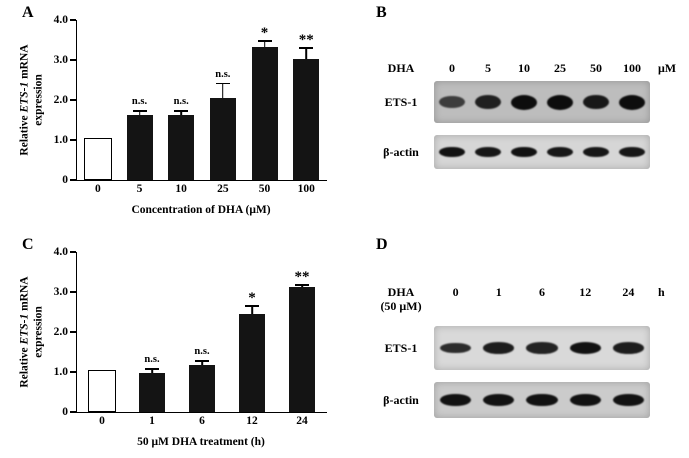 The width and height of the screenshot is (689, 458). I want to click on y-axis-tick-label: 4.0, so click(60, 19).